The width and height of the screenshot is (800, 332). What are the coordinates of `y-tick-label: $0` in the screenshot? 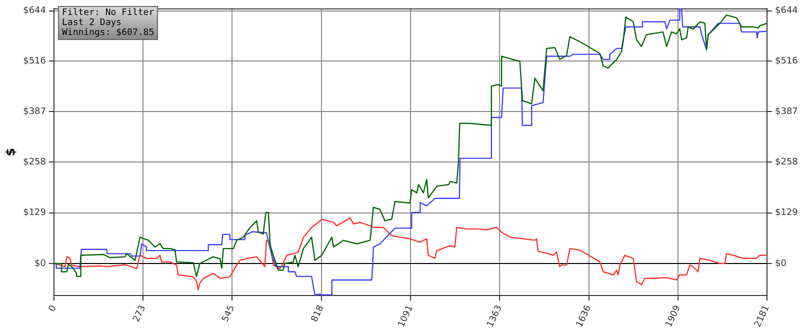 It's located at (40, 263).